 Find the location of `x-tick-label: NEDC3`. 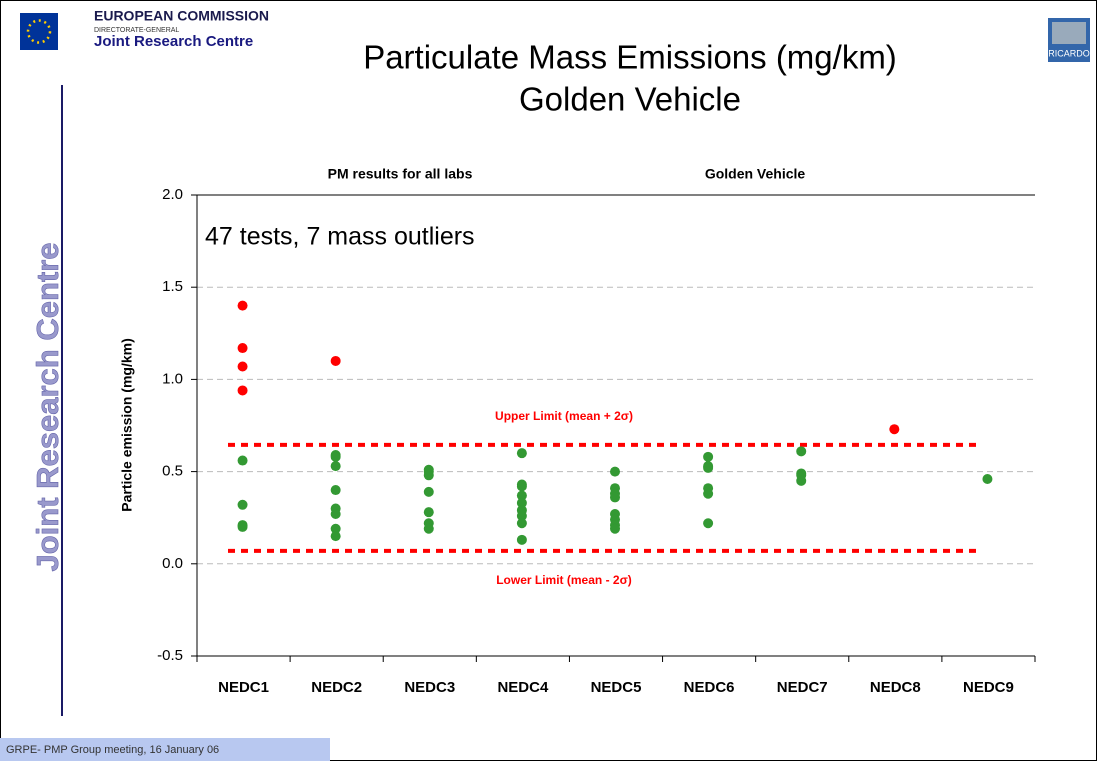

x-tick-label: NEDC3 is located at coordinates (429, 687).